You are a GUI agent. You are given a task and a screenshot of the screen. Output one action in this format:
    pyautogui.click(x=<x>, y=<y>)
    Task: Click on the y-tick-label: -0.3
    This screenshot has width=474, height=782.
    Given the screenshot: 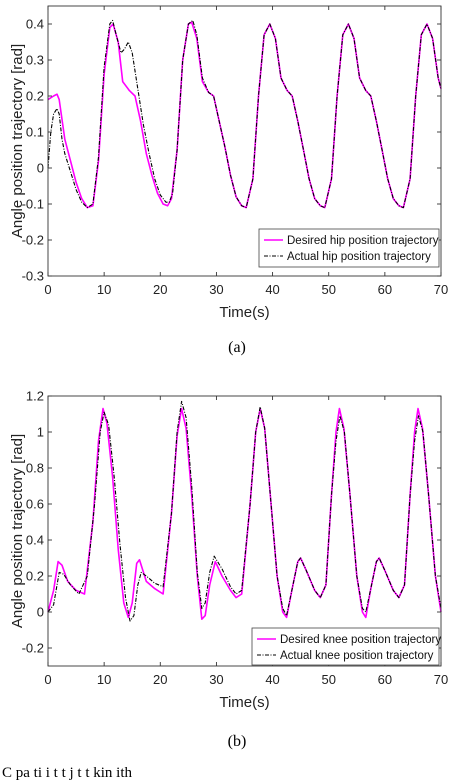 What is the action you would take?
    pyautogui.click(x=33, y=276)
    